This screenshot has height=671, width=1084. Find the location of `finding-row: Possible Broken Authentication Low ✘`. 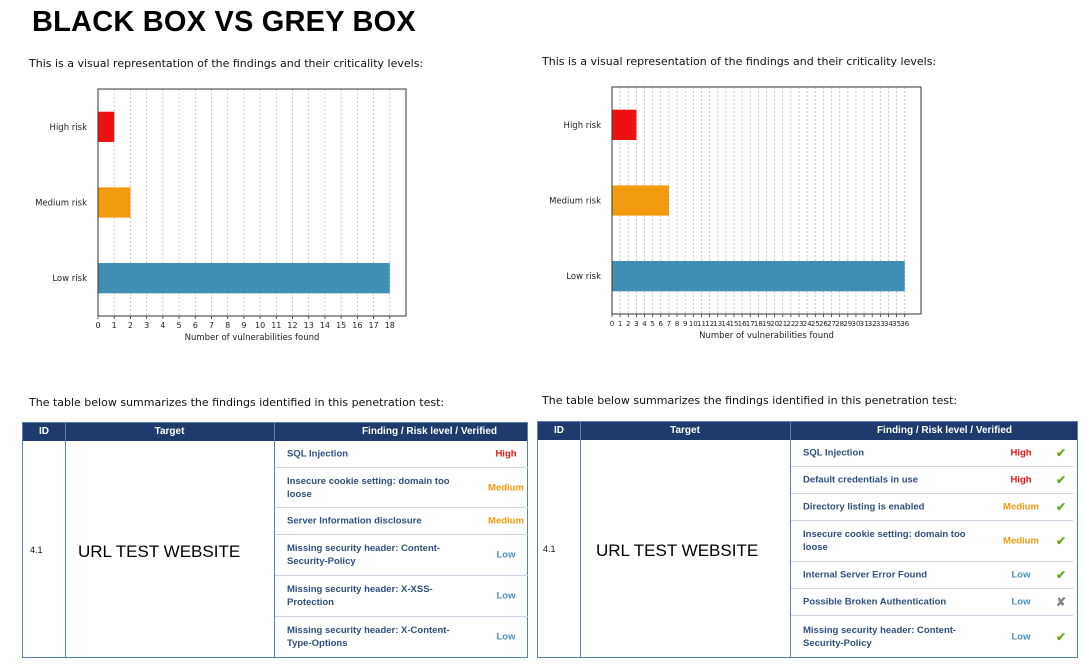

finding-row: Possible Broken Authentication Low ✘ is located at coordinates (932, 602).